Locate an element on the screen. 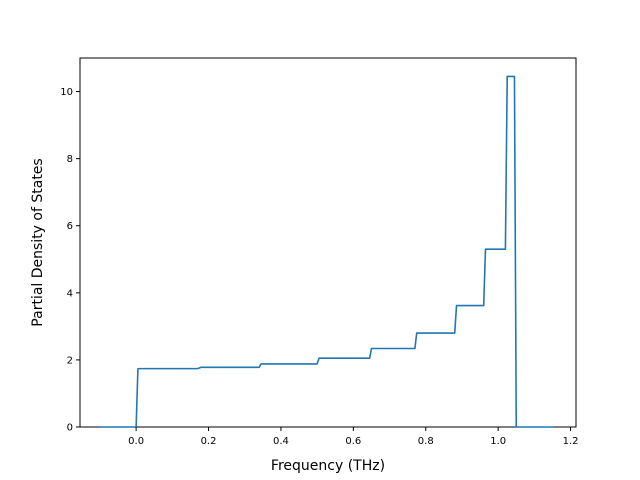  x-tick-label: 0.4 is located at coordinates (281, 441).